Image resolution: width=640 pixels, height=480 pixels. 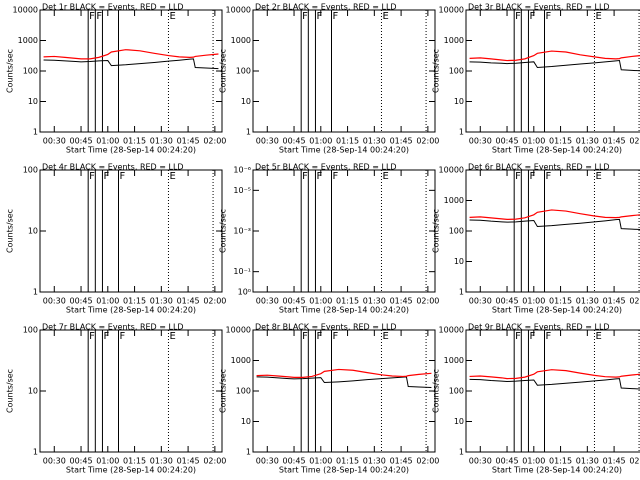 What do you see at coordinates (539, 327) in the screenshot?
I see `chart-title: Det 9r BLACK = Events, RED = LLD` at bounding box center [539, 327].